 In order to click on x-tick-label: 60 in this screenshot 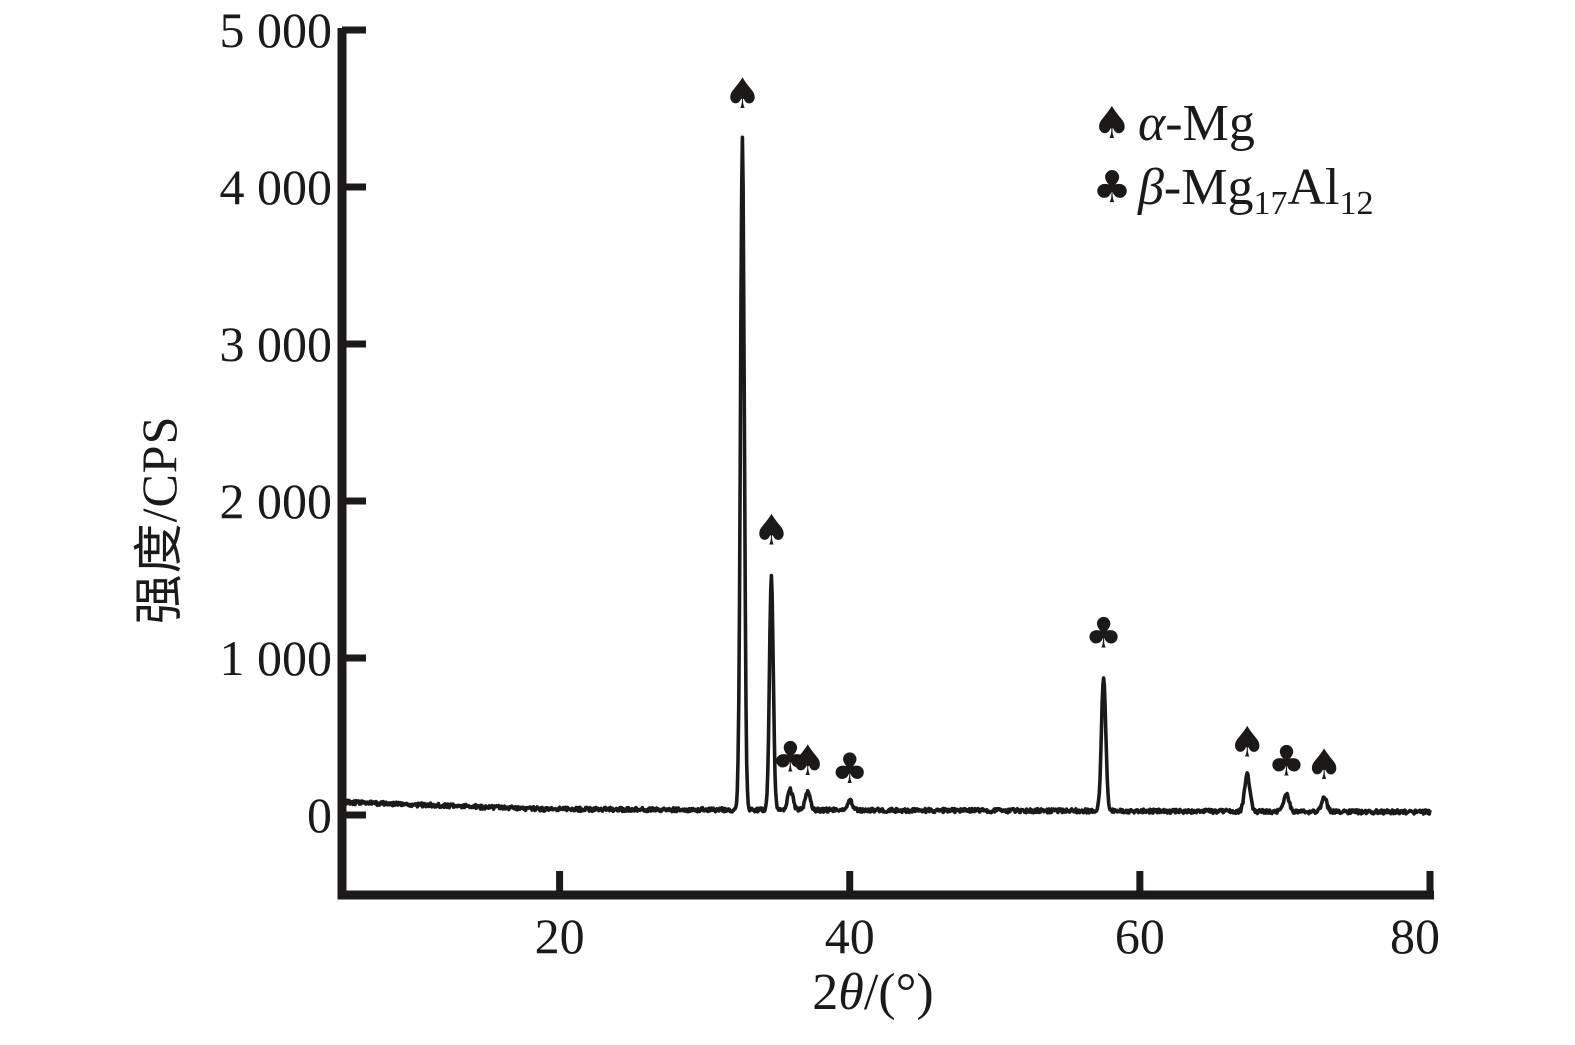, I will do `click(1139, 936)`.